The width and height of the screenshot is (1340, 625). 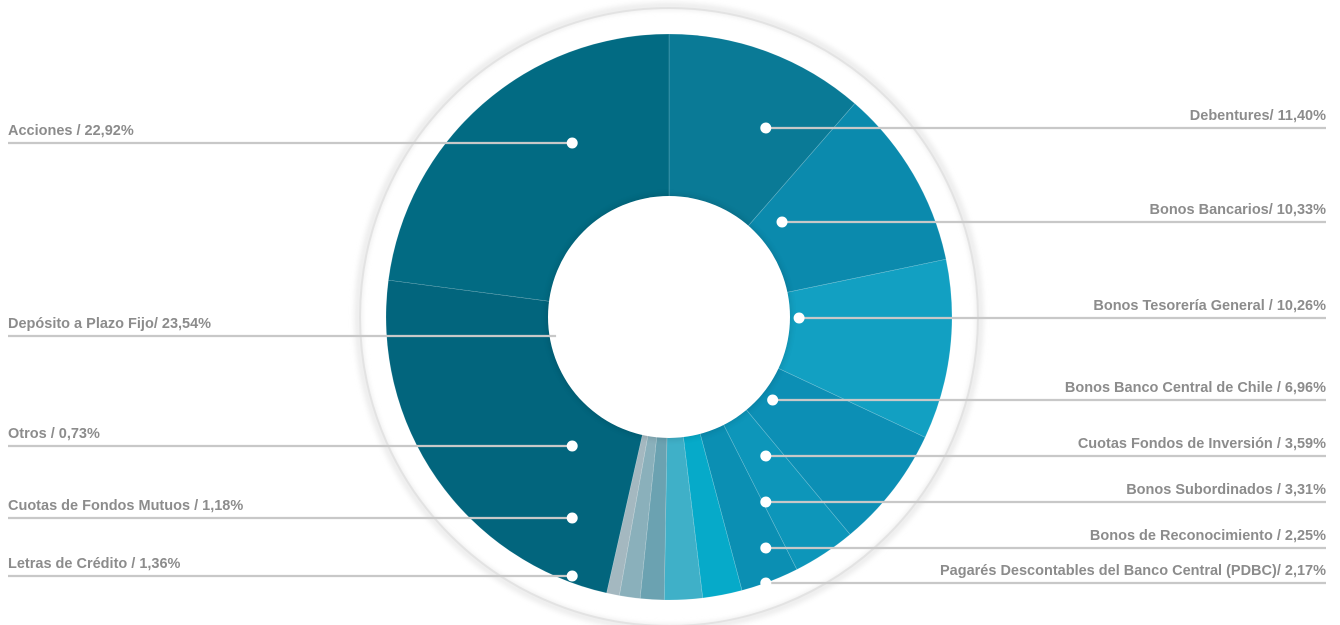 I want to click on callout-deposito-a-plazo-fijo: Depósito a Plazo Fijo/ 23,54%, so click(x=288, y=329).